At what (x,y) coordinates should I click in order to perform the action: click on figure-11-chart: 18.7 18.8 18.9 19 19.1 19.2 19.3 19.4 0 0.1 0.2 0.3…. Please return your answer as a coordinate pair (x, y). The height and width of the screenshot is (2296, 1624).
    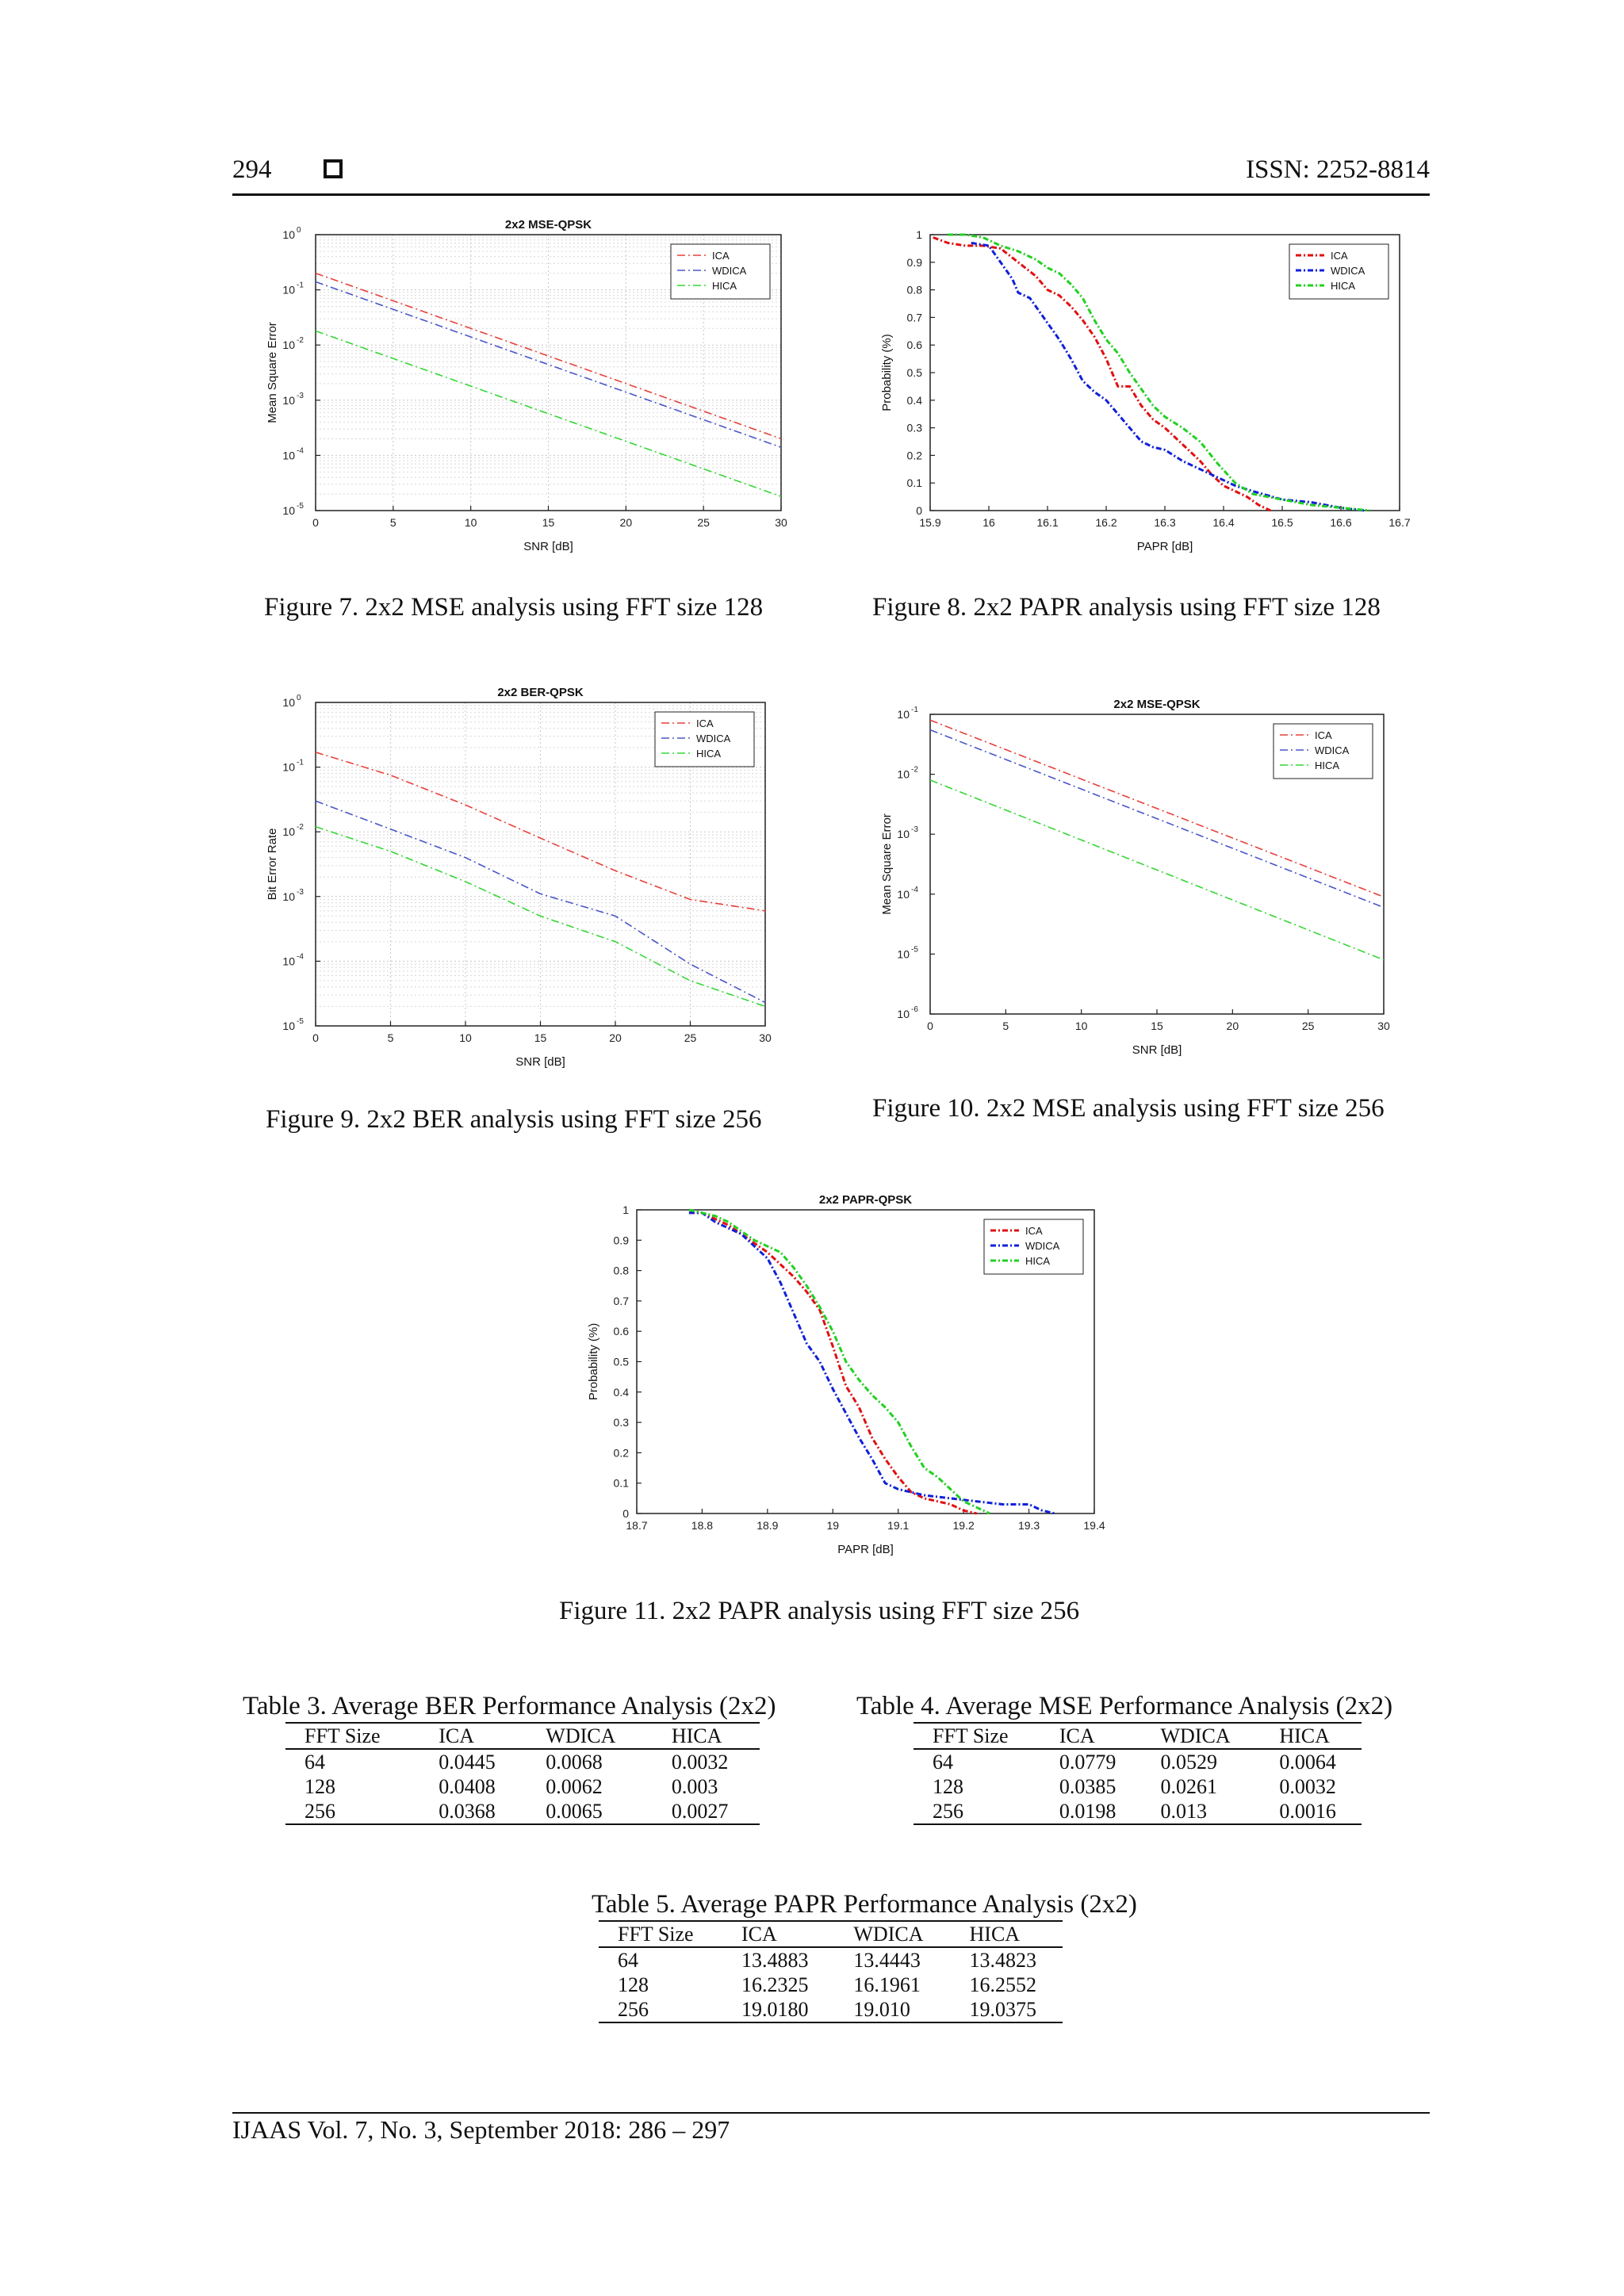
    Looking at the image, I should click on (842, 1378).